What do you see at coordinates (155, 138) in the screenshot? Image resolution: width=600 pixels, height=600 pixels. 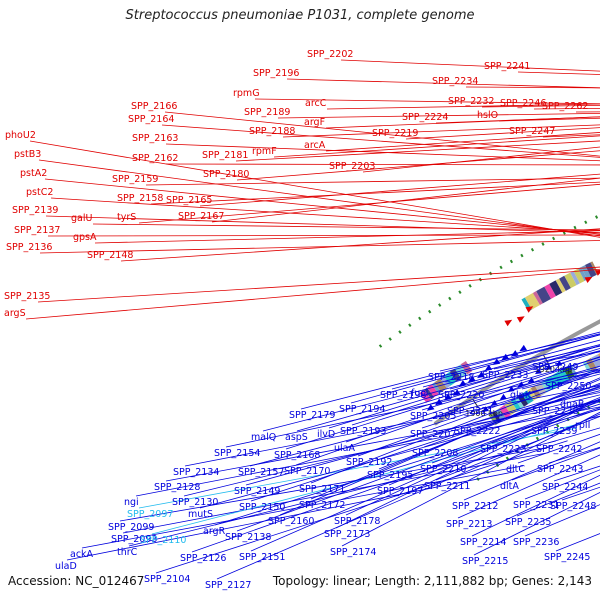 I see `gene-label-spp_2163: SPP_2163` at bounding box center [155, 138].